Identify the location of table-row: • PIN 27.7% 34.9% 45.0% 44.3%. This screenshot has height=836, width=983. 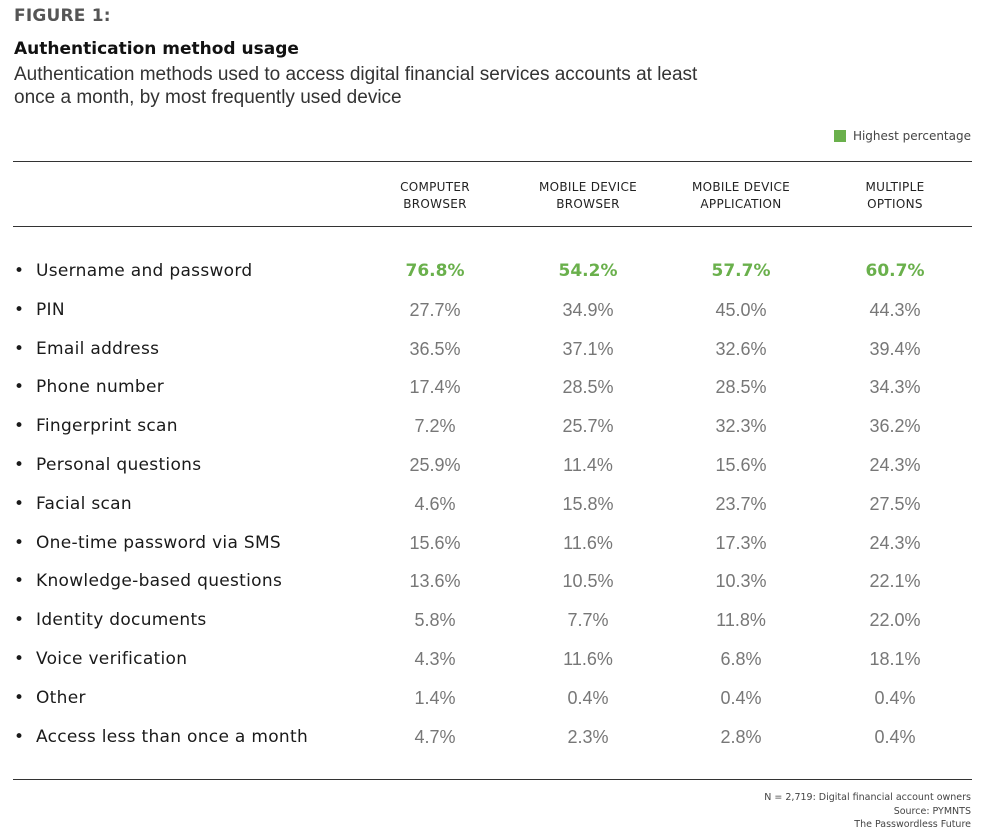
(491, 319).